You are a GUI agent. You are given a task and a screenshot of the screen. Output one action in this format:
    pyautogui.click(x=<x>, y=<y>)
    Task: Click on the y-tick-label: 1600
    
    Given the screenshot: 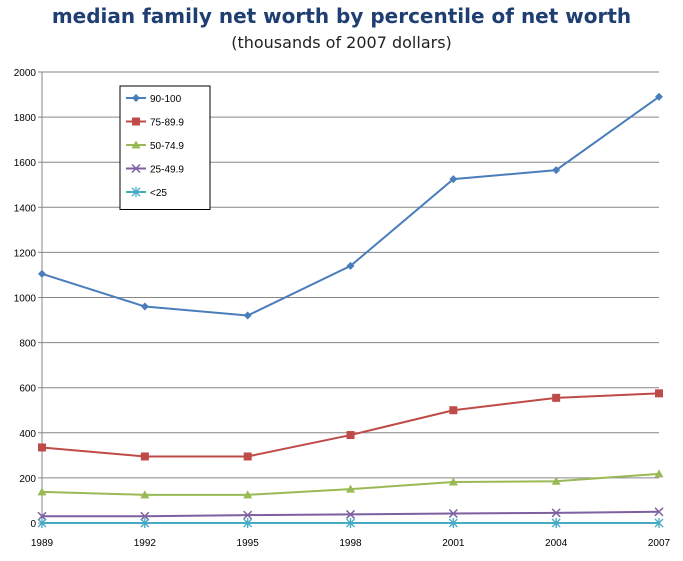 What is the action you would take?
    pyautogui.click(x=25, y=163)
    